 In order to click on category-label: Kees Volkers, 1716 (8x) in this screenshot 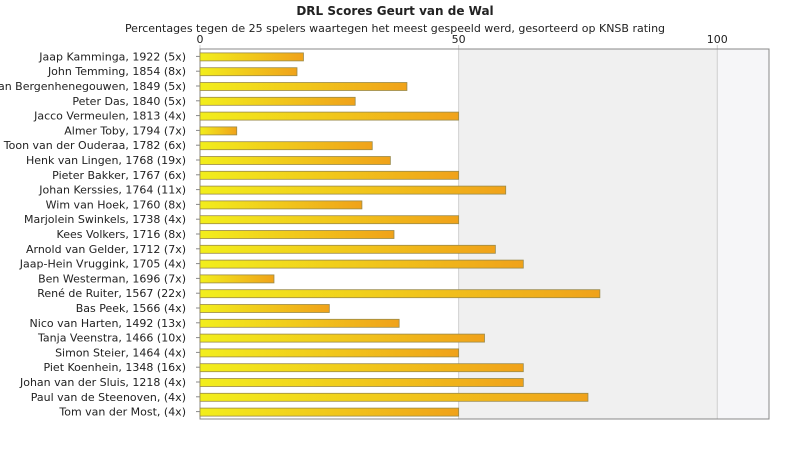, I will do `click(121, 234)`.